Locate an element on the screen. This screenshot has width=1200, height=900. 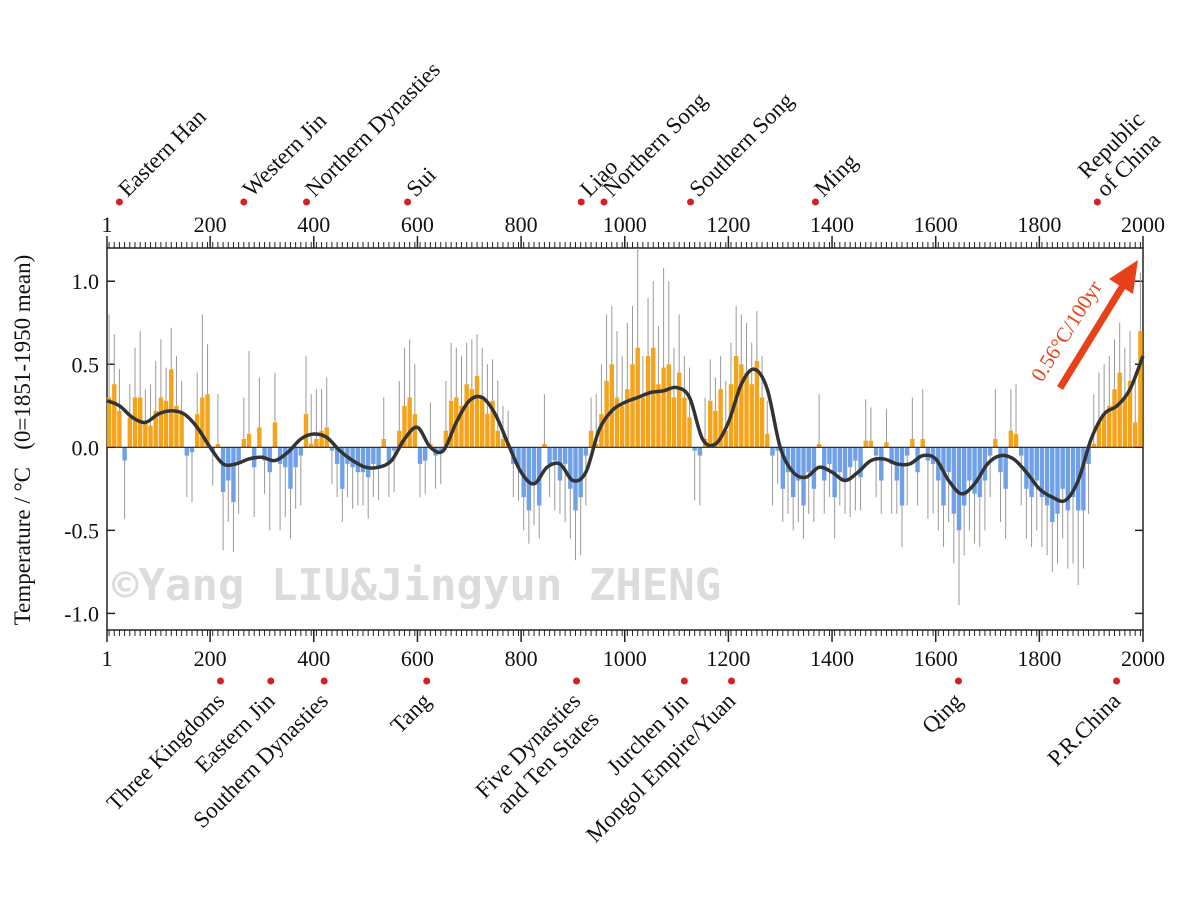
x-tick-label-top: 1200 is located at coordinates (728, 224).